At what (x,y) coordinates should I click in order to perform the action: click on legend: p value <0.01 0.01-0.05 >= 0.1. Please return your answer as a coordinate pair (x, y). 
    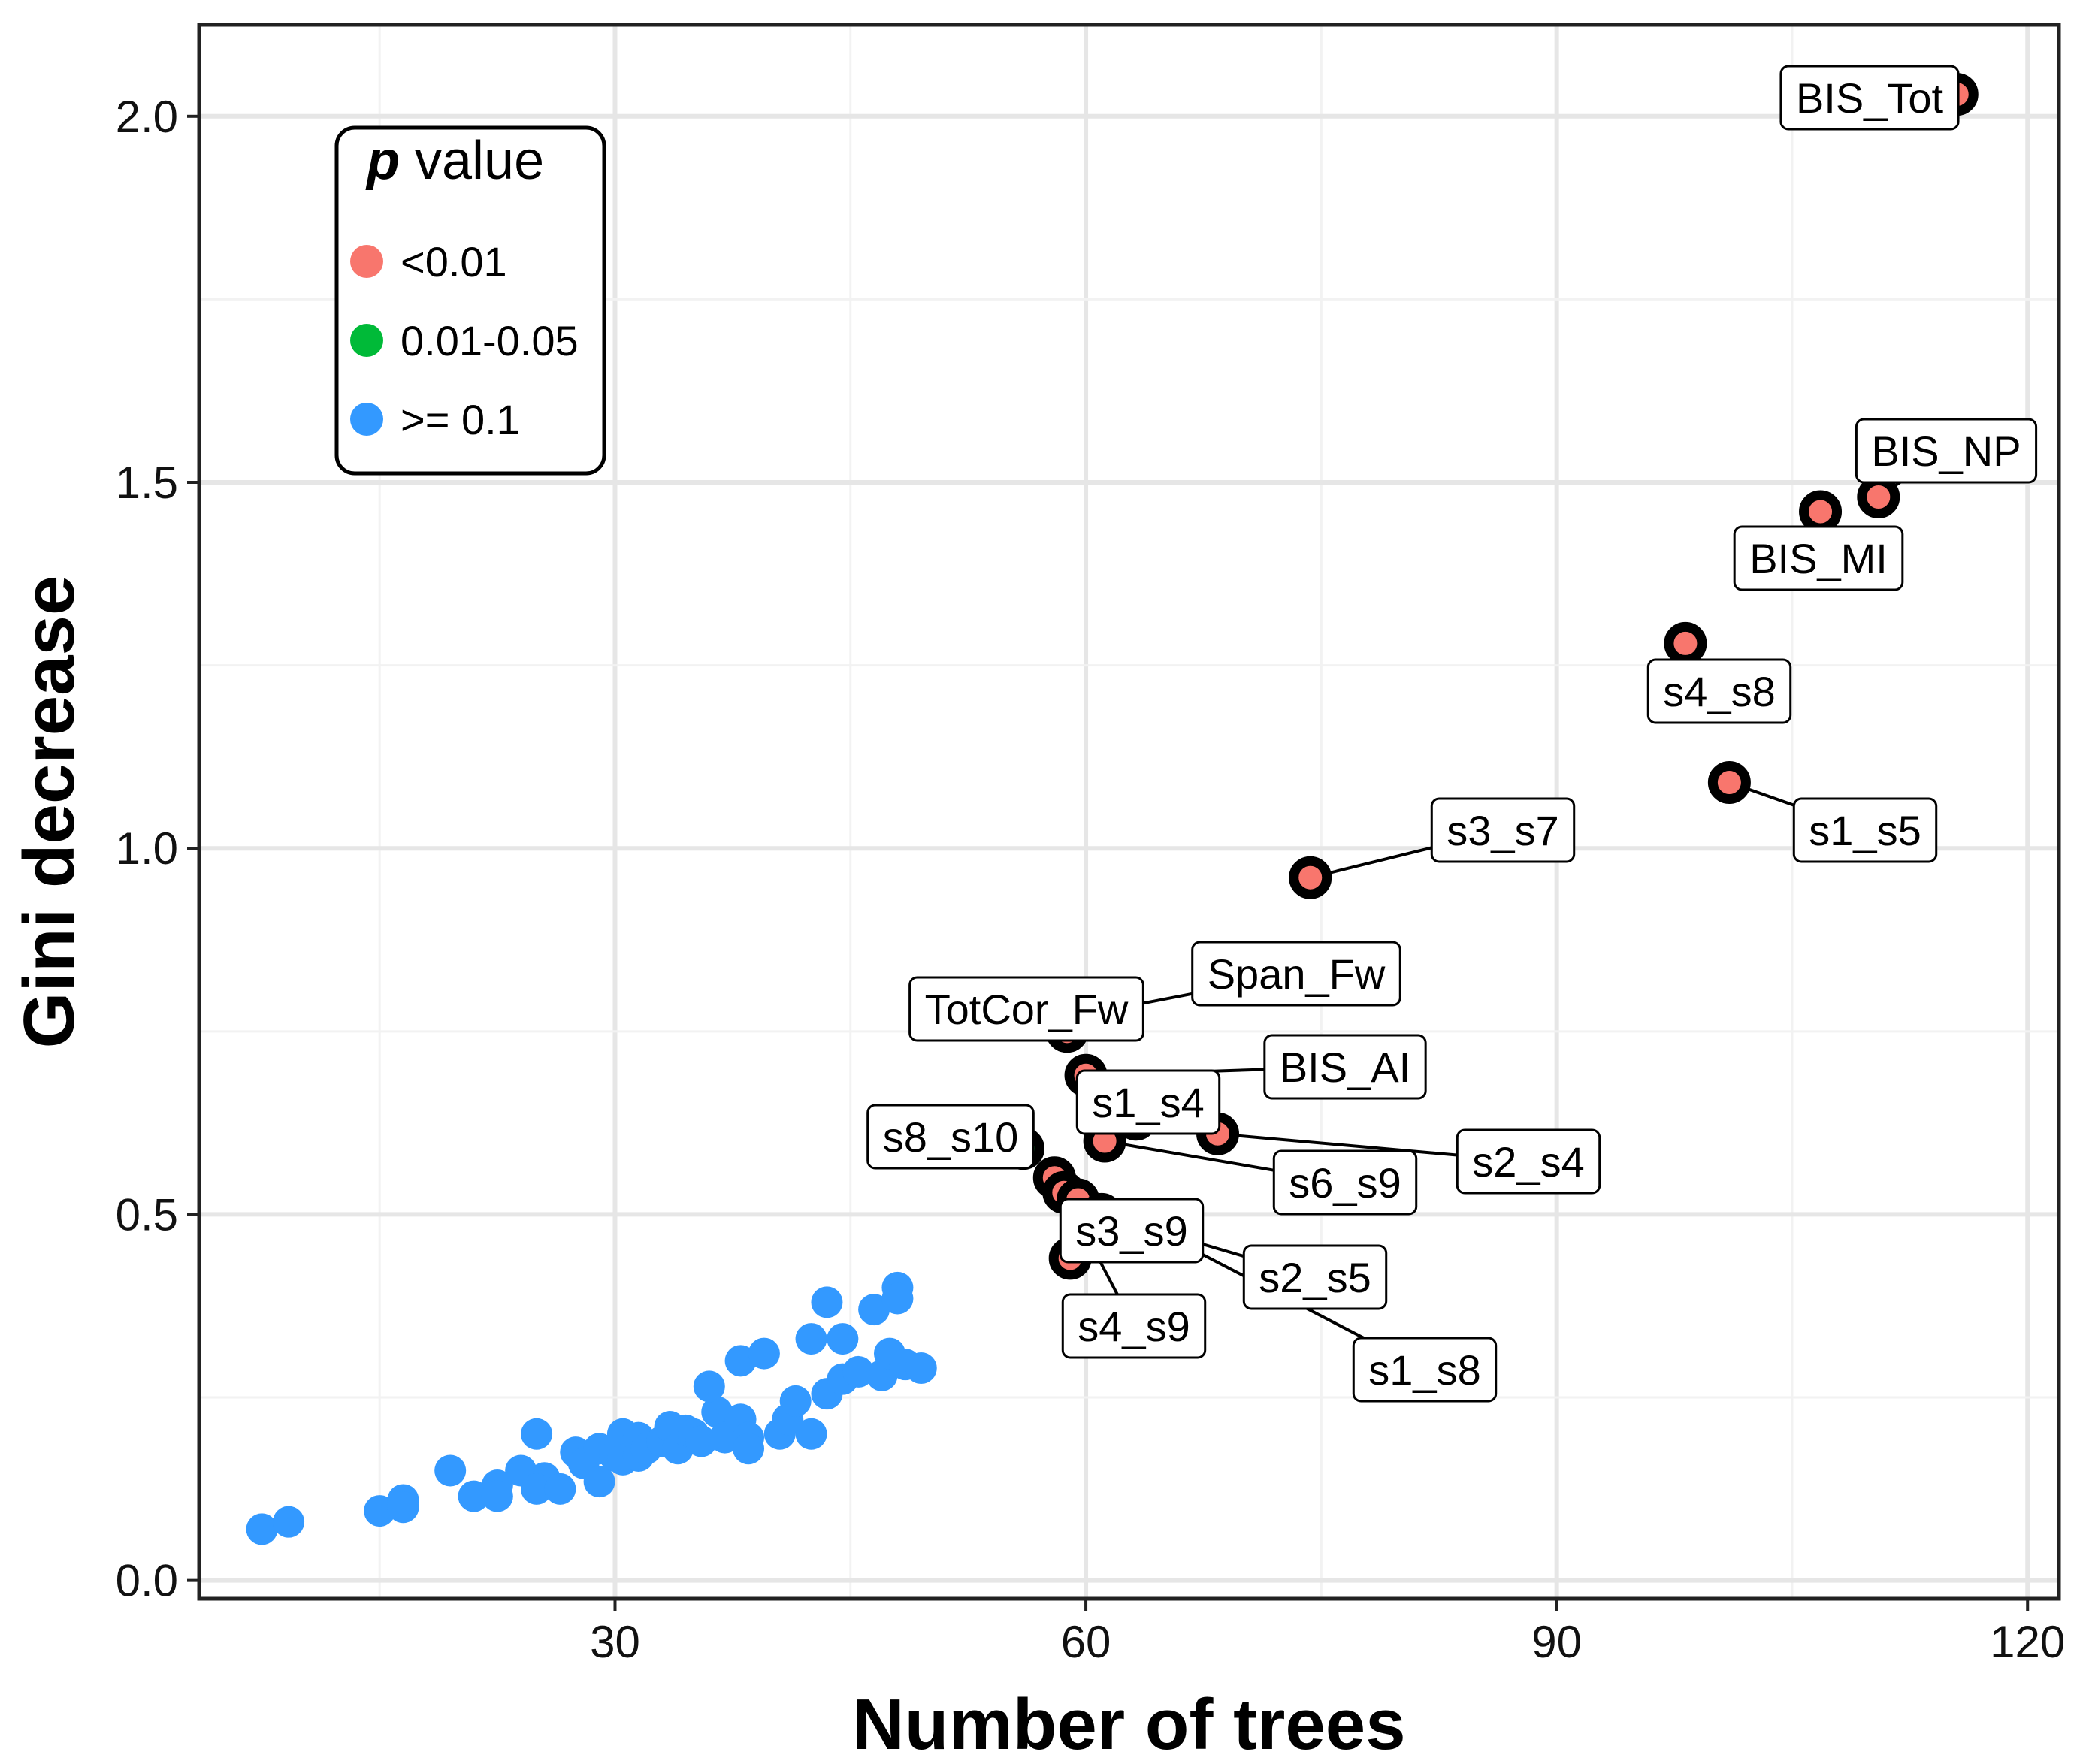
    Looking at the image, I should click on (470, 300).